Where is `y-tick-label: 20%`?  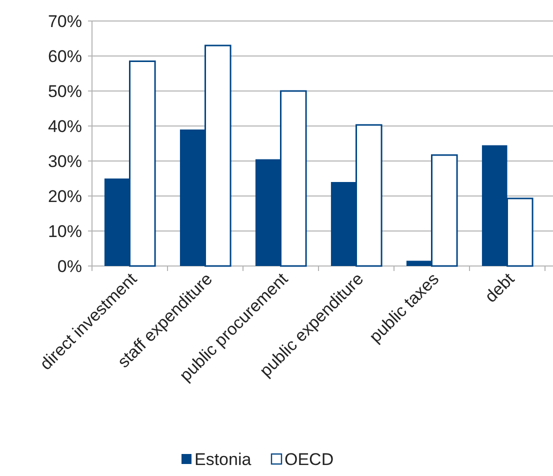 y-tick-label: 20% is located at coordinates (65, 196).